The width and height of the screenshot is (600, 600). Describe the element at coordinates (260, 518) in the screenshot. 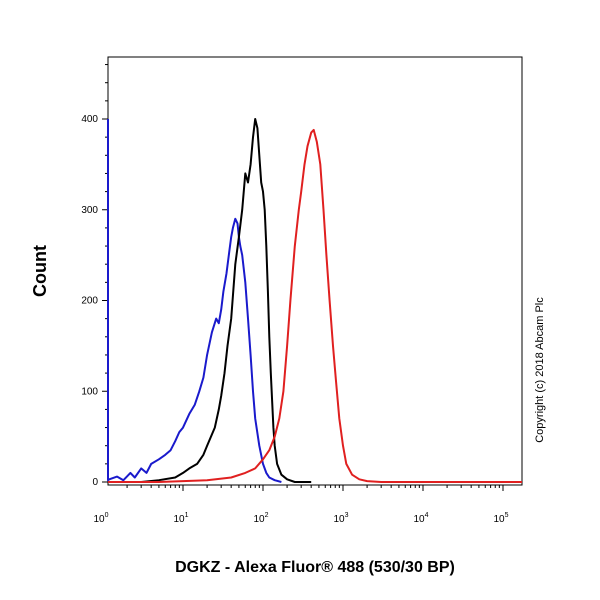

I see `x-tick-label: 10²` at that location.